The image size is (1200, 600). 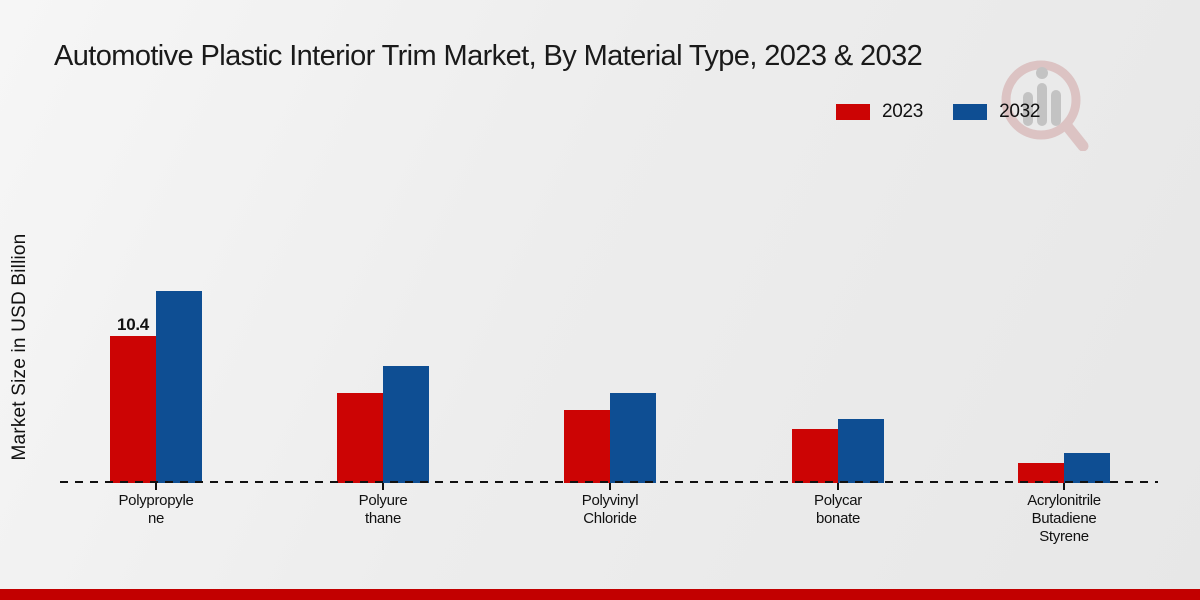 What do you see at coordinates (1020, 111) in the screenshot?
I see `legend-label-2032: 2032` at bounding box center [1020, 111].